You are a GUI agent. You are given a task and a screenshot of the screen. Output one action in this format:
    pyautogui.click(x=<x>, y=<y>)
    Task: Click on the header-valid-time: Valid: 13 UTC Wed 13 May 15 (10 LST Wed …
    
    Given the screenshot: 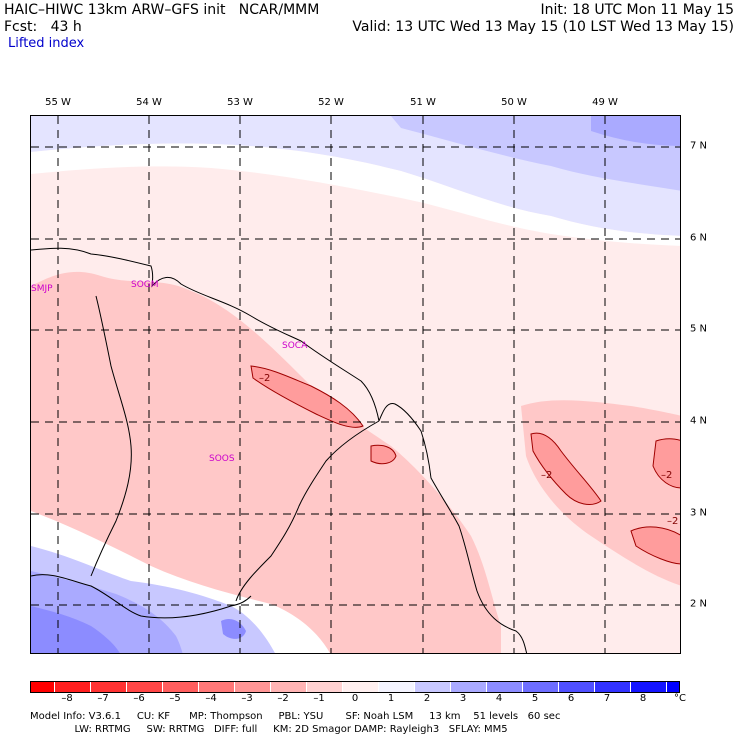 What is the action you would take?
    pyautogui.click(x=543, y=27)
    